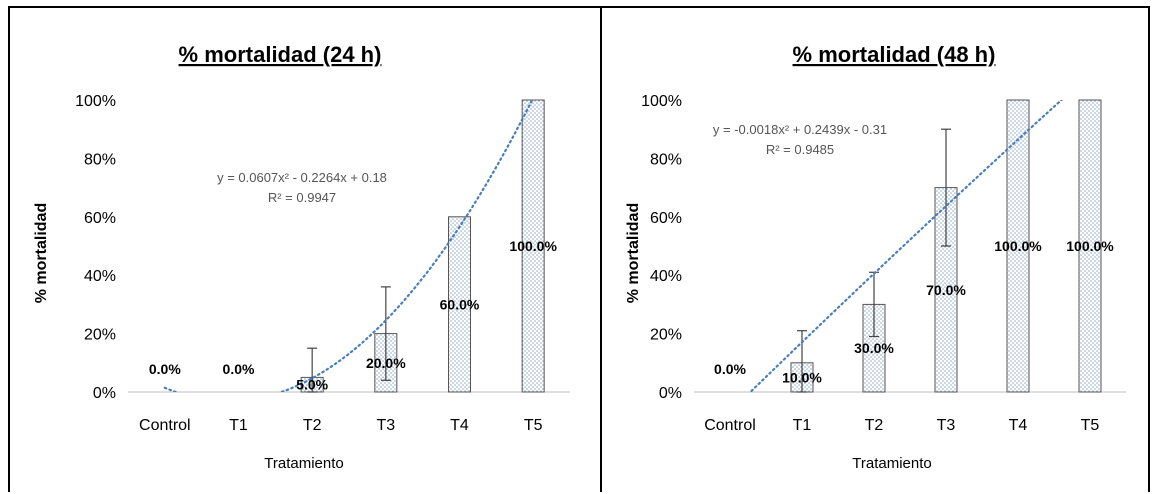  What do you see at coordinates (280, 54) in the screenshot?
I see `chart-title: % mortalidad (24 h)` at bounding box center [280, 54].